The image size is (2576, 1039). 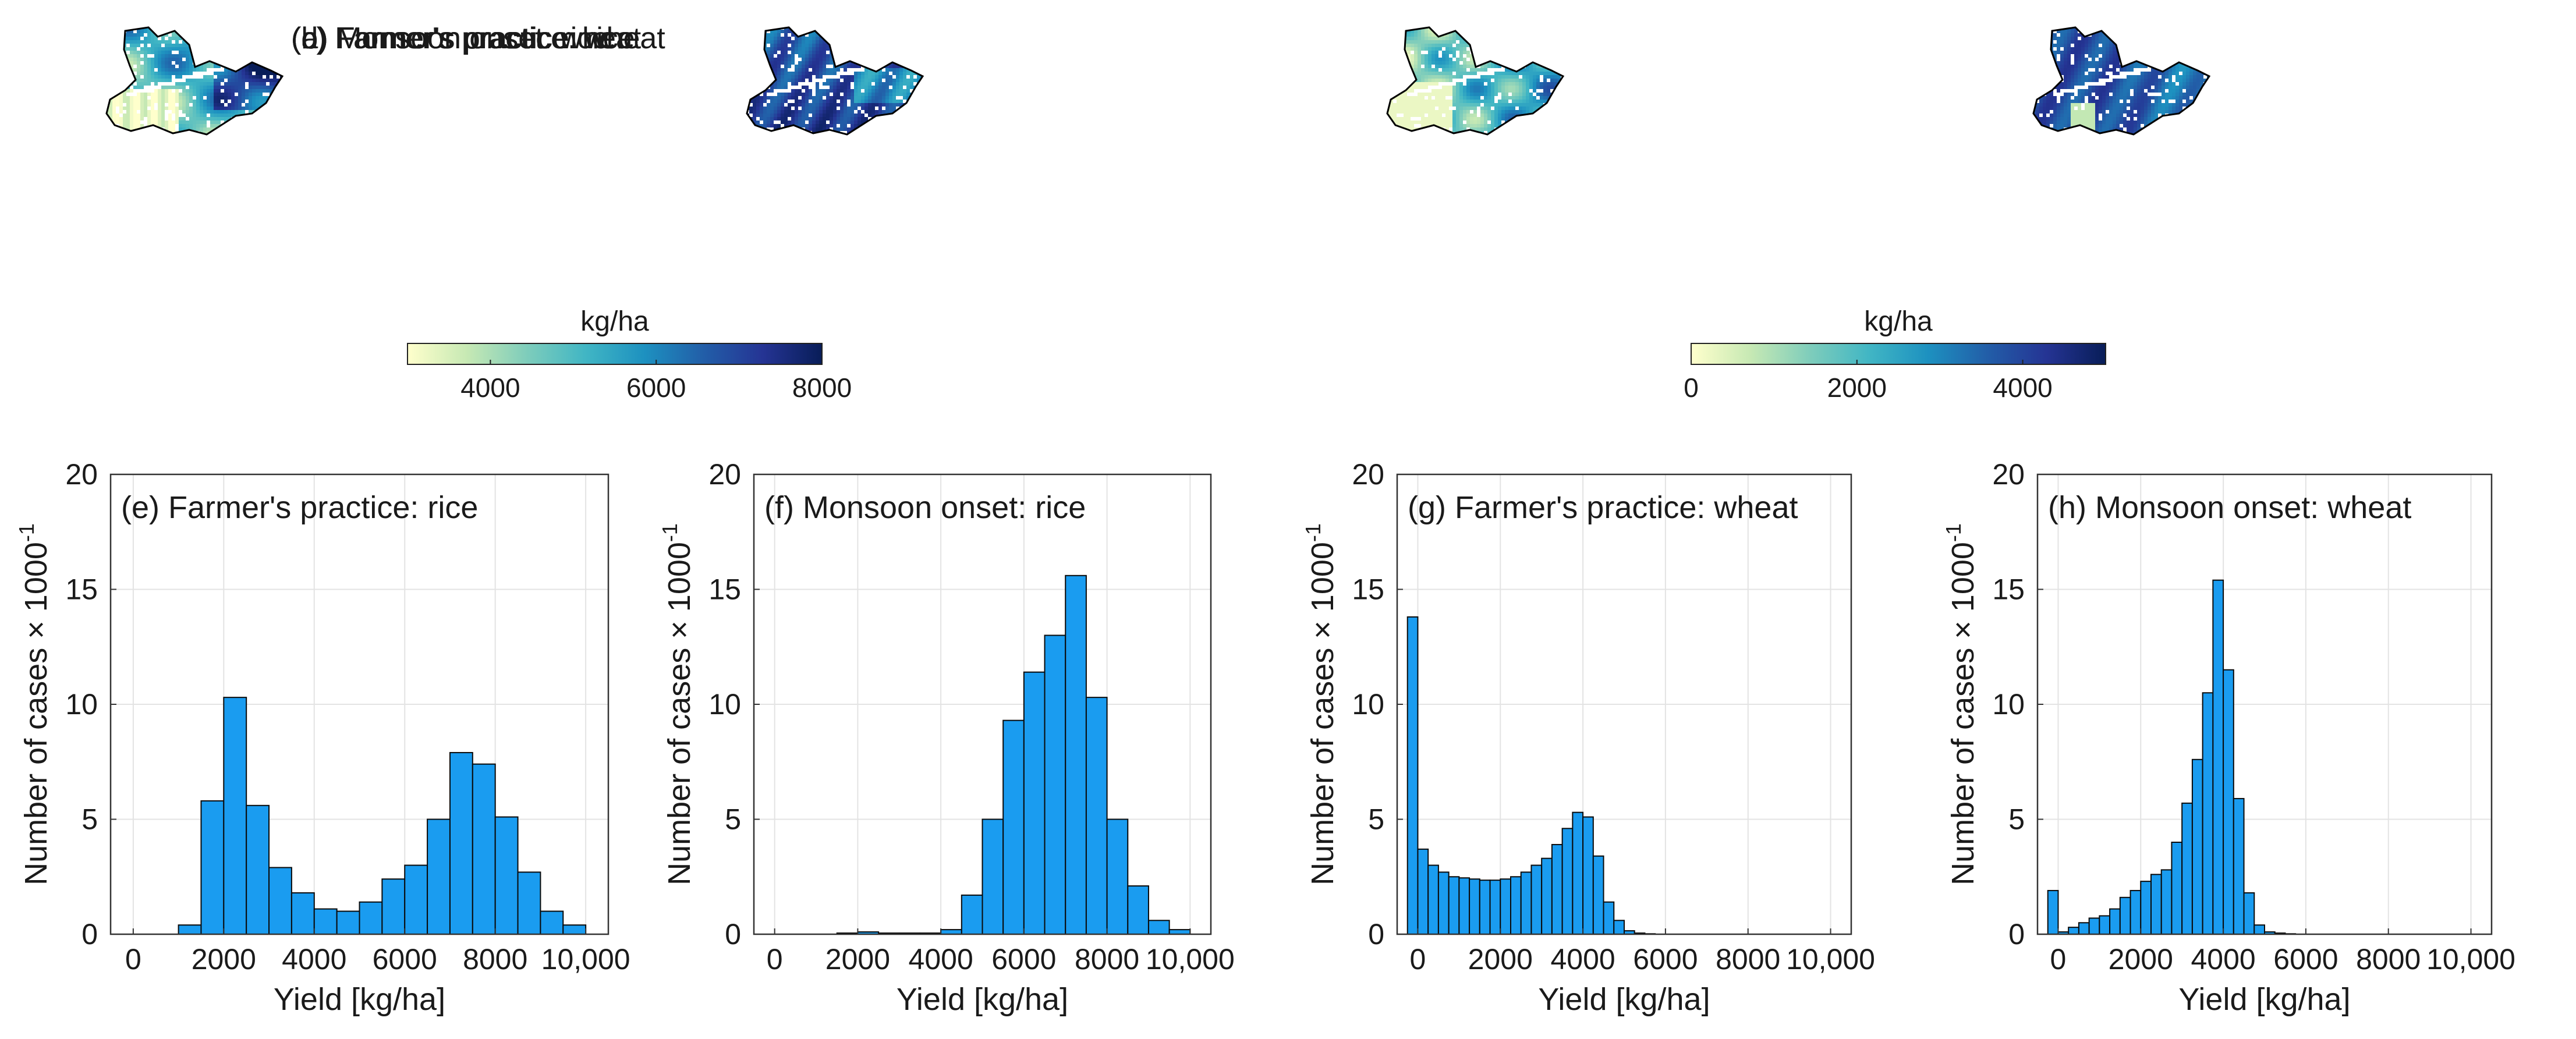 I want to click on colorbar-tick-label: 4000, so click(x=490, y=388).